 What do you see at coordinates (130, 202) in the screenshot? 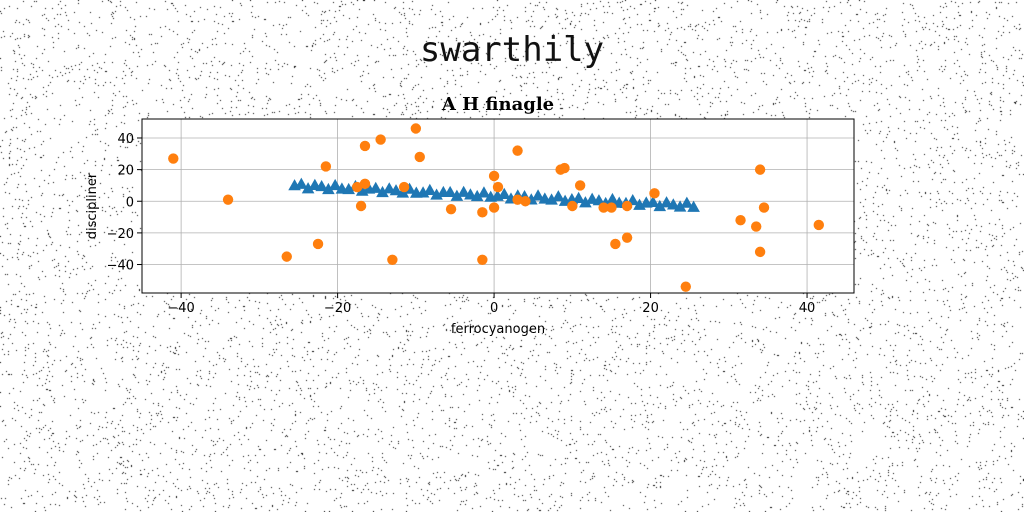
I see `y-tick-label: 0` at bounding box center [130, 202].